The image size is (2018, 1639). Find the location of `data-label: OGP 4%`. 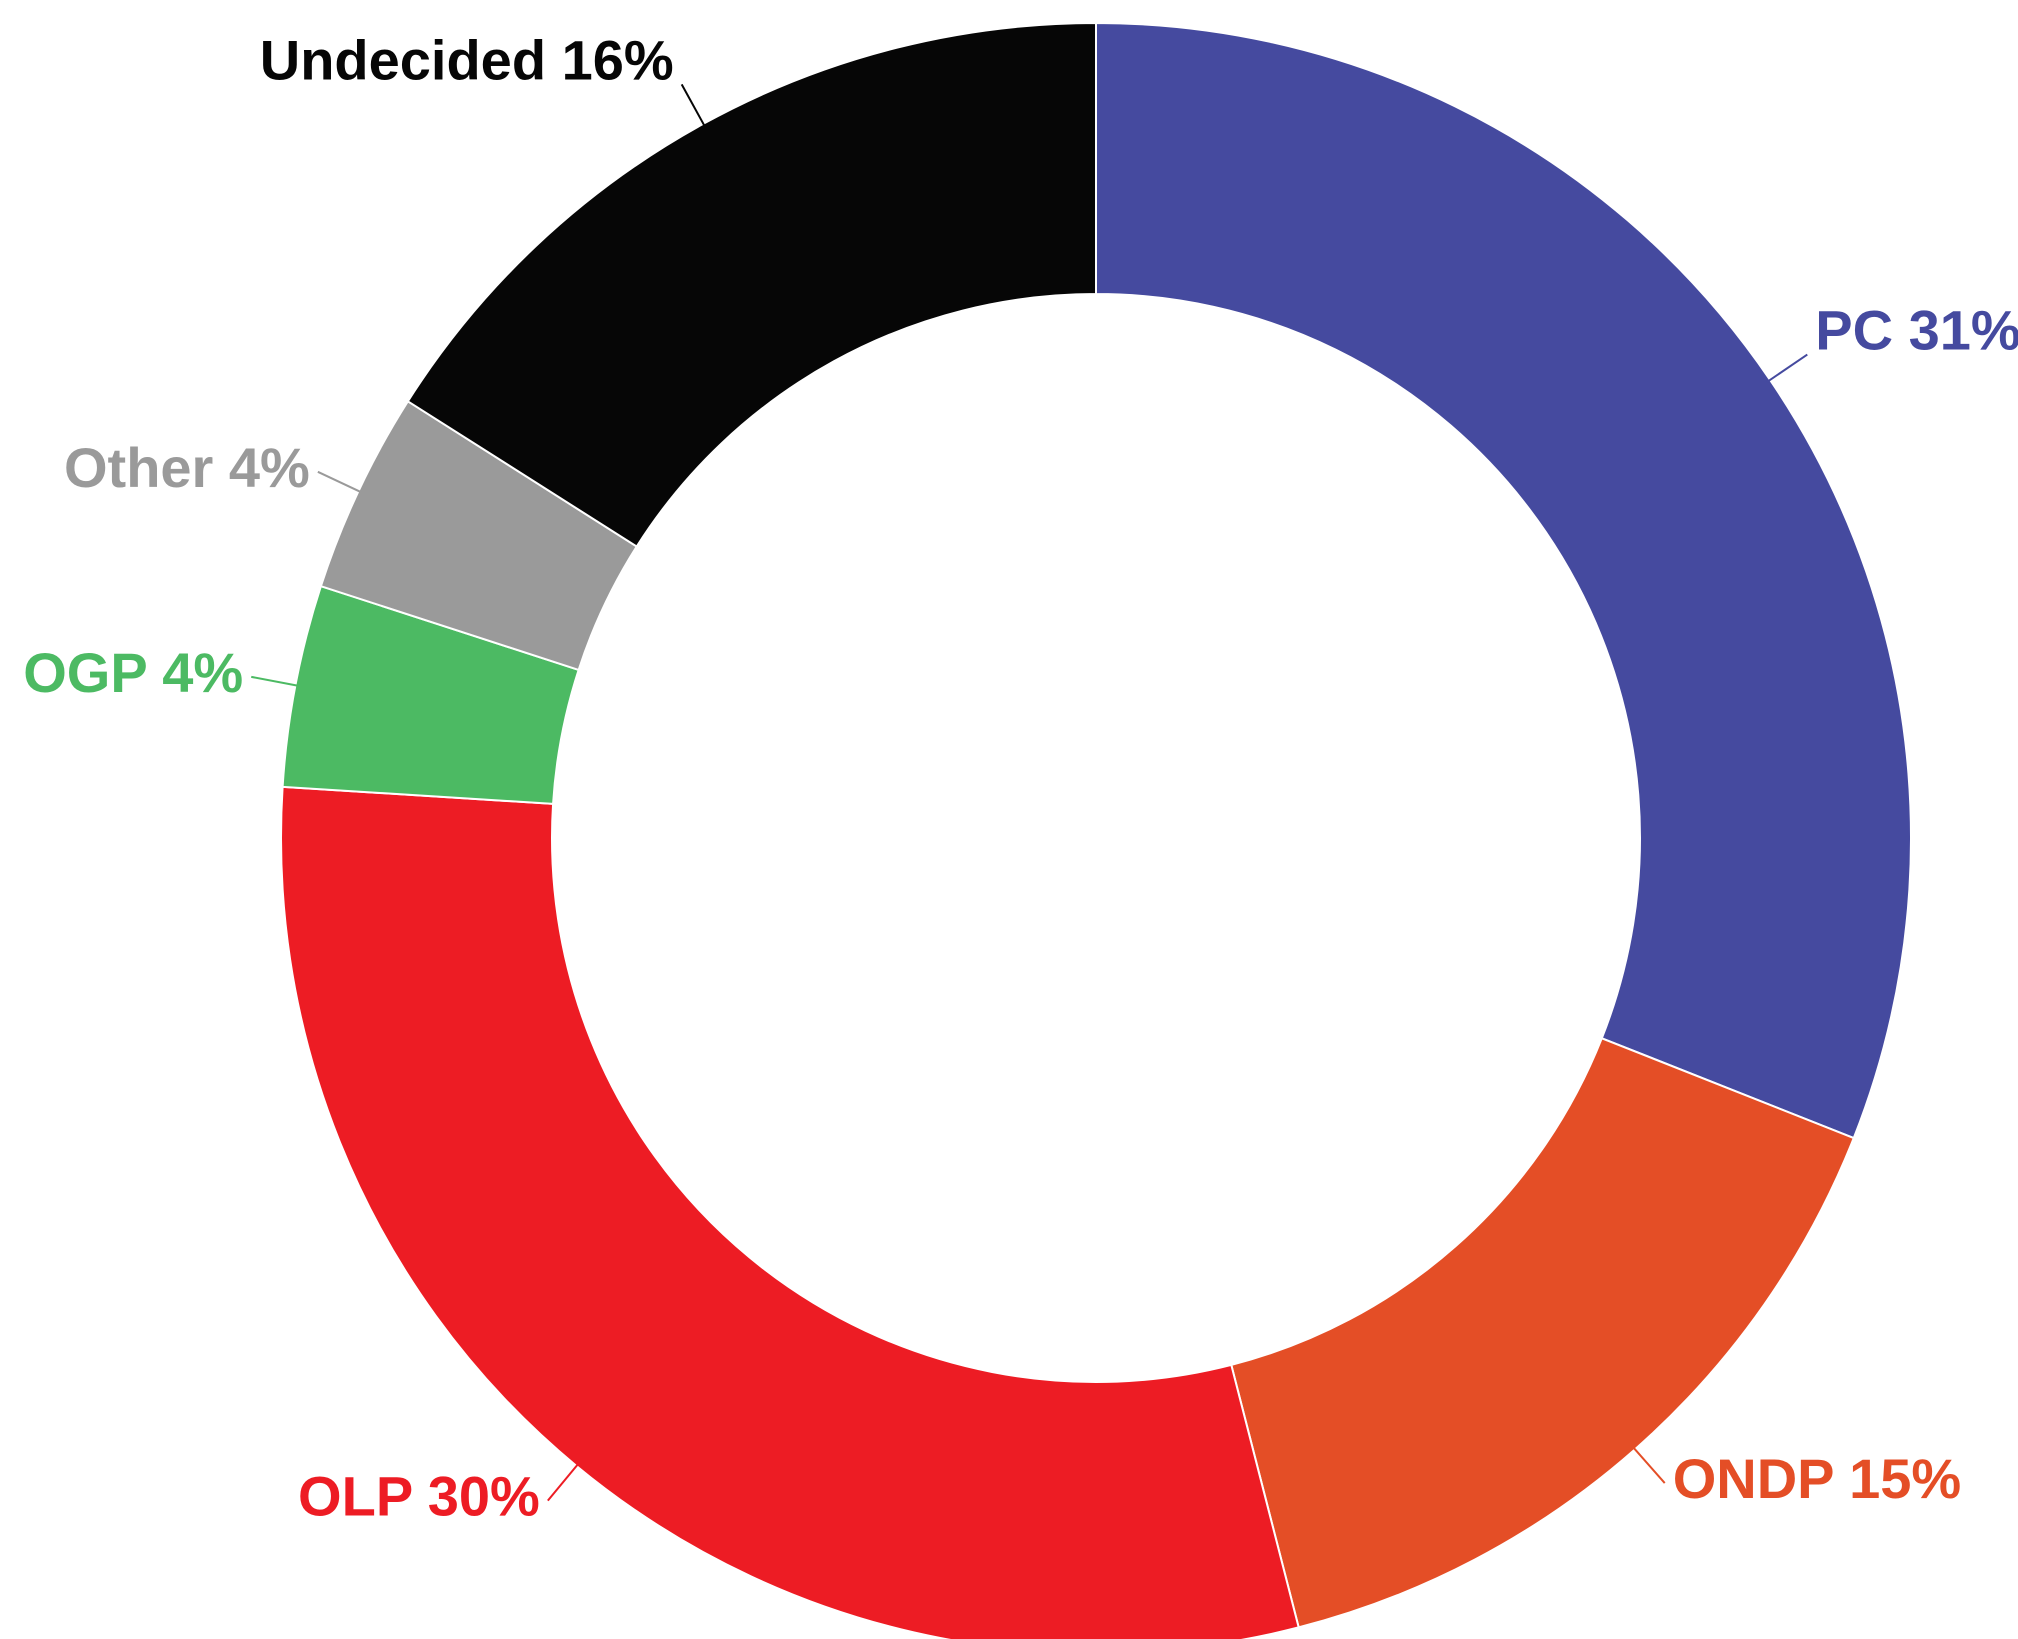

data-label: OGP 4% is located at coordinates (133, 672).